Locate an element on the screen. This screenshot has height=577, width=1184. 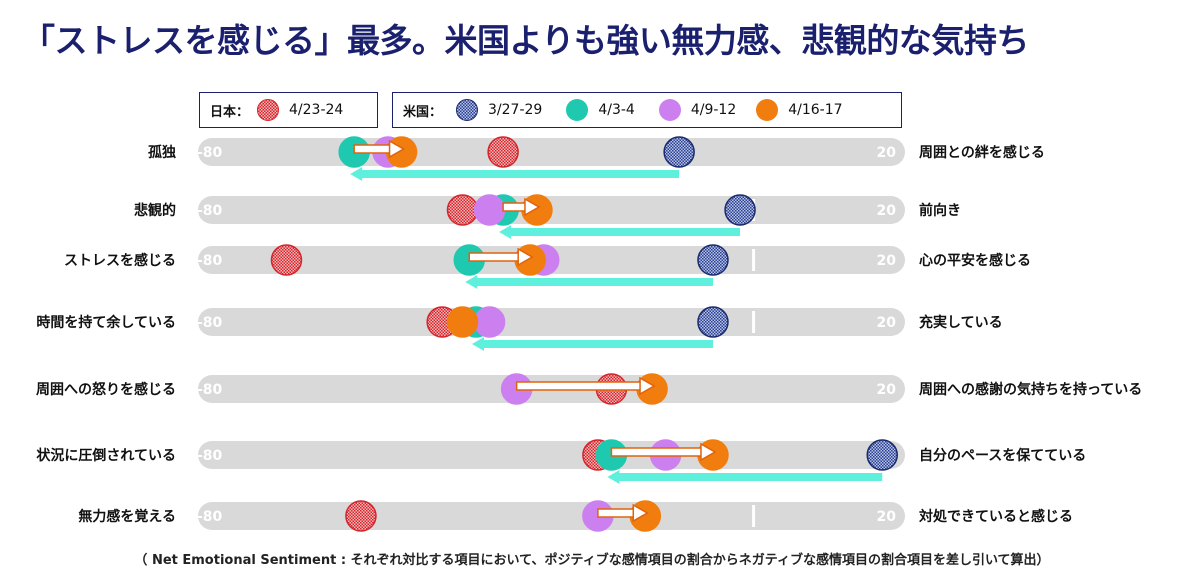
legend-item-us-0416: 4/16-17 is located at coordinates (799, 110).